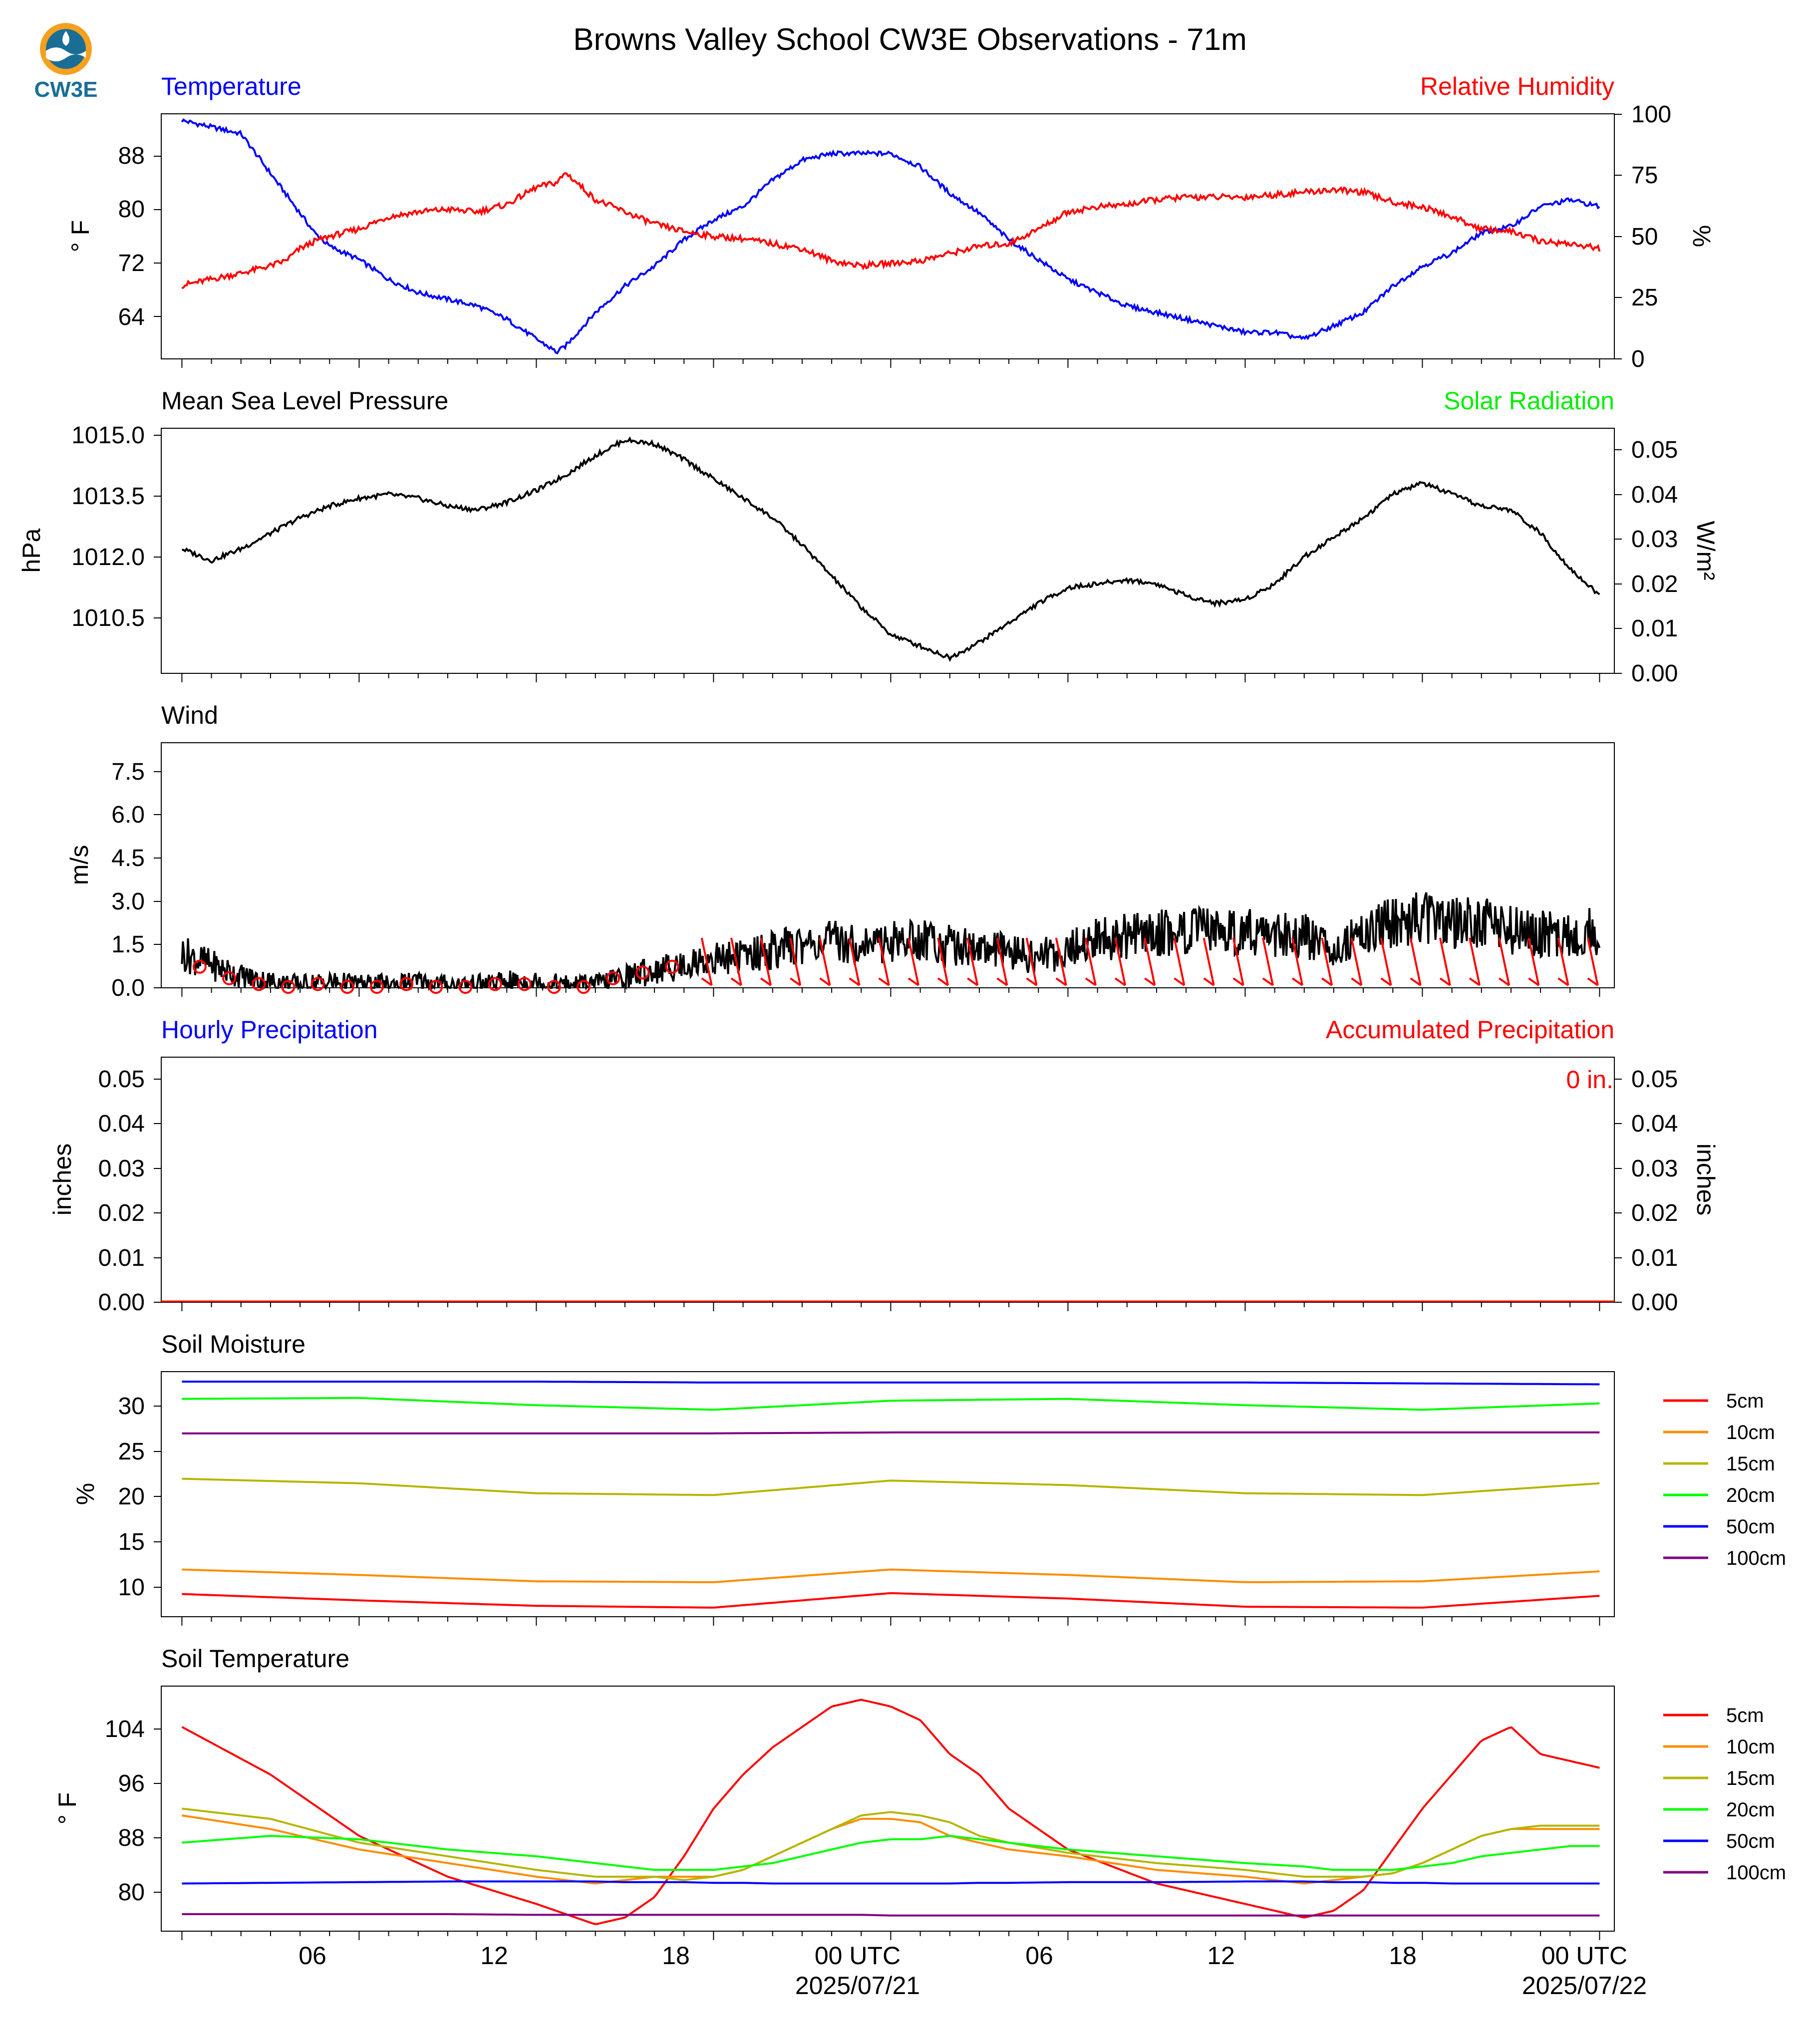  Describe the element at coordinates (1654, 1258) in the screenshot. I see `precip-right-tick-0.01: 0.01` at that location.